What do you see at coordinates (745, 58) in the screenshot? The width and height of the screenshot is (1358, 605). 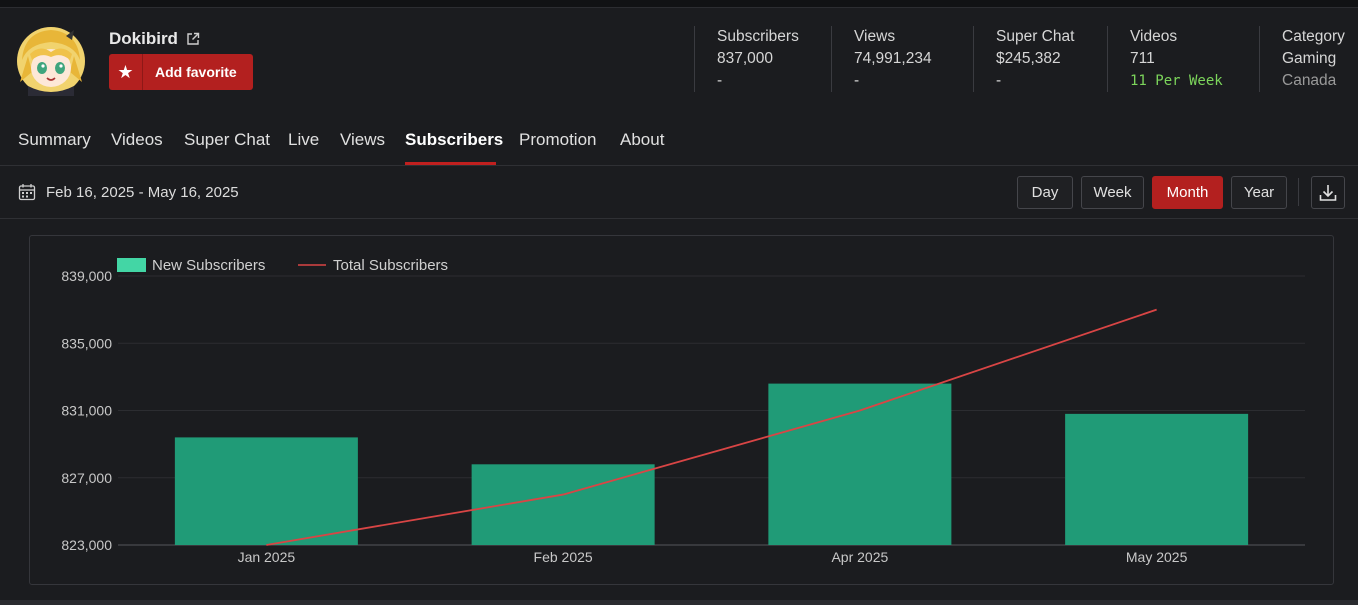 I see `stat-subscribers-value: 837,000` at bounding box center [745, 58].